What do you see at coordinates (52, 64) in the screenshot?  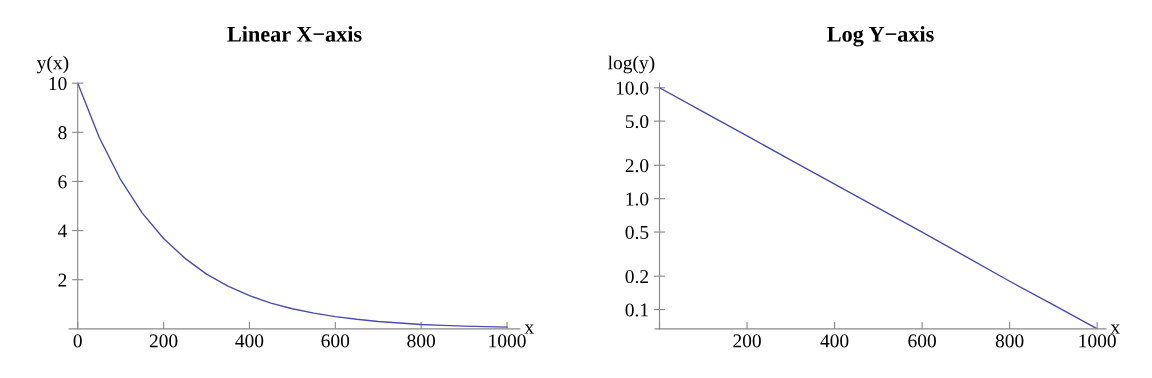 I see `y-axis-title: y(x)` at bounding box center [52, 64].